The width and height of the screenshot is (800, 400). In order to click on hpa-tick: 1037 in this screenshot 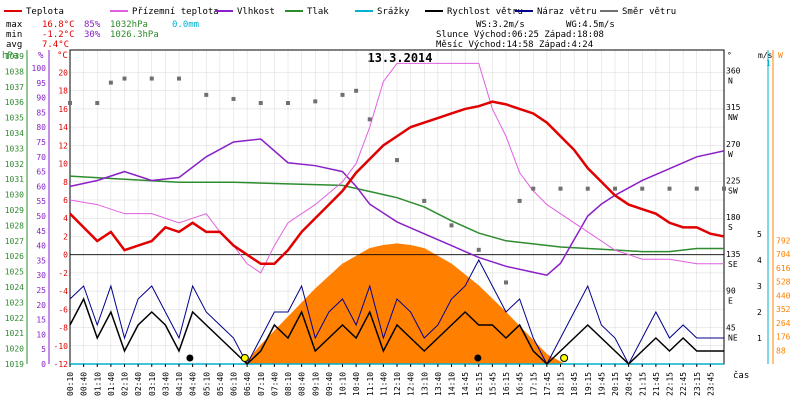, I will do `click(14, 87)`.